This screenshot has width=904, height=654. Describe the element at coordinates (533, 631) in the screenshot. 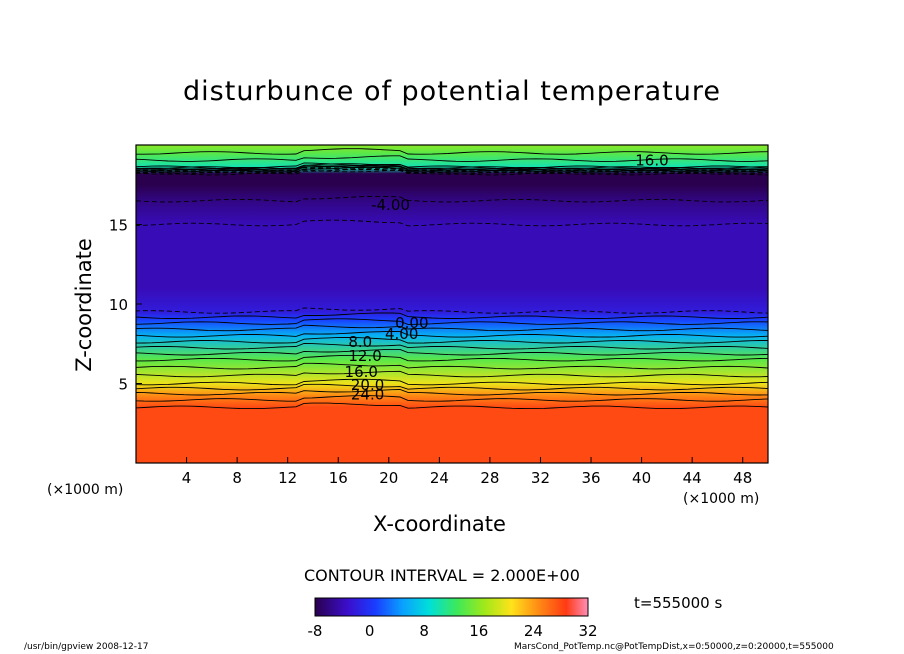

I see `colorbar-tick-label-4: 24` at that location.